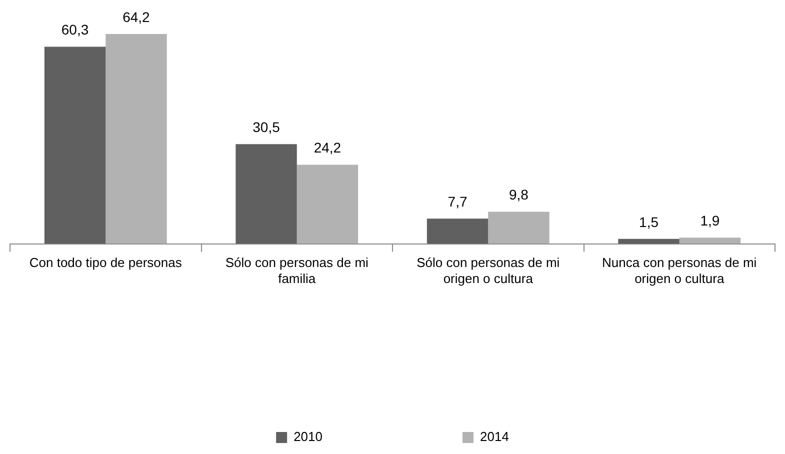  I want to click on x-tick-label: Nunca con personas de mi origen o cultura, so click(679, 270).